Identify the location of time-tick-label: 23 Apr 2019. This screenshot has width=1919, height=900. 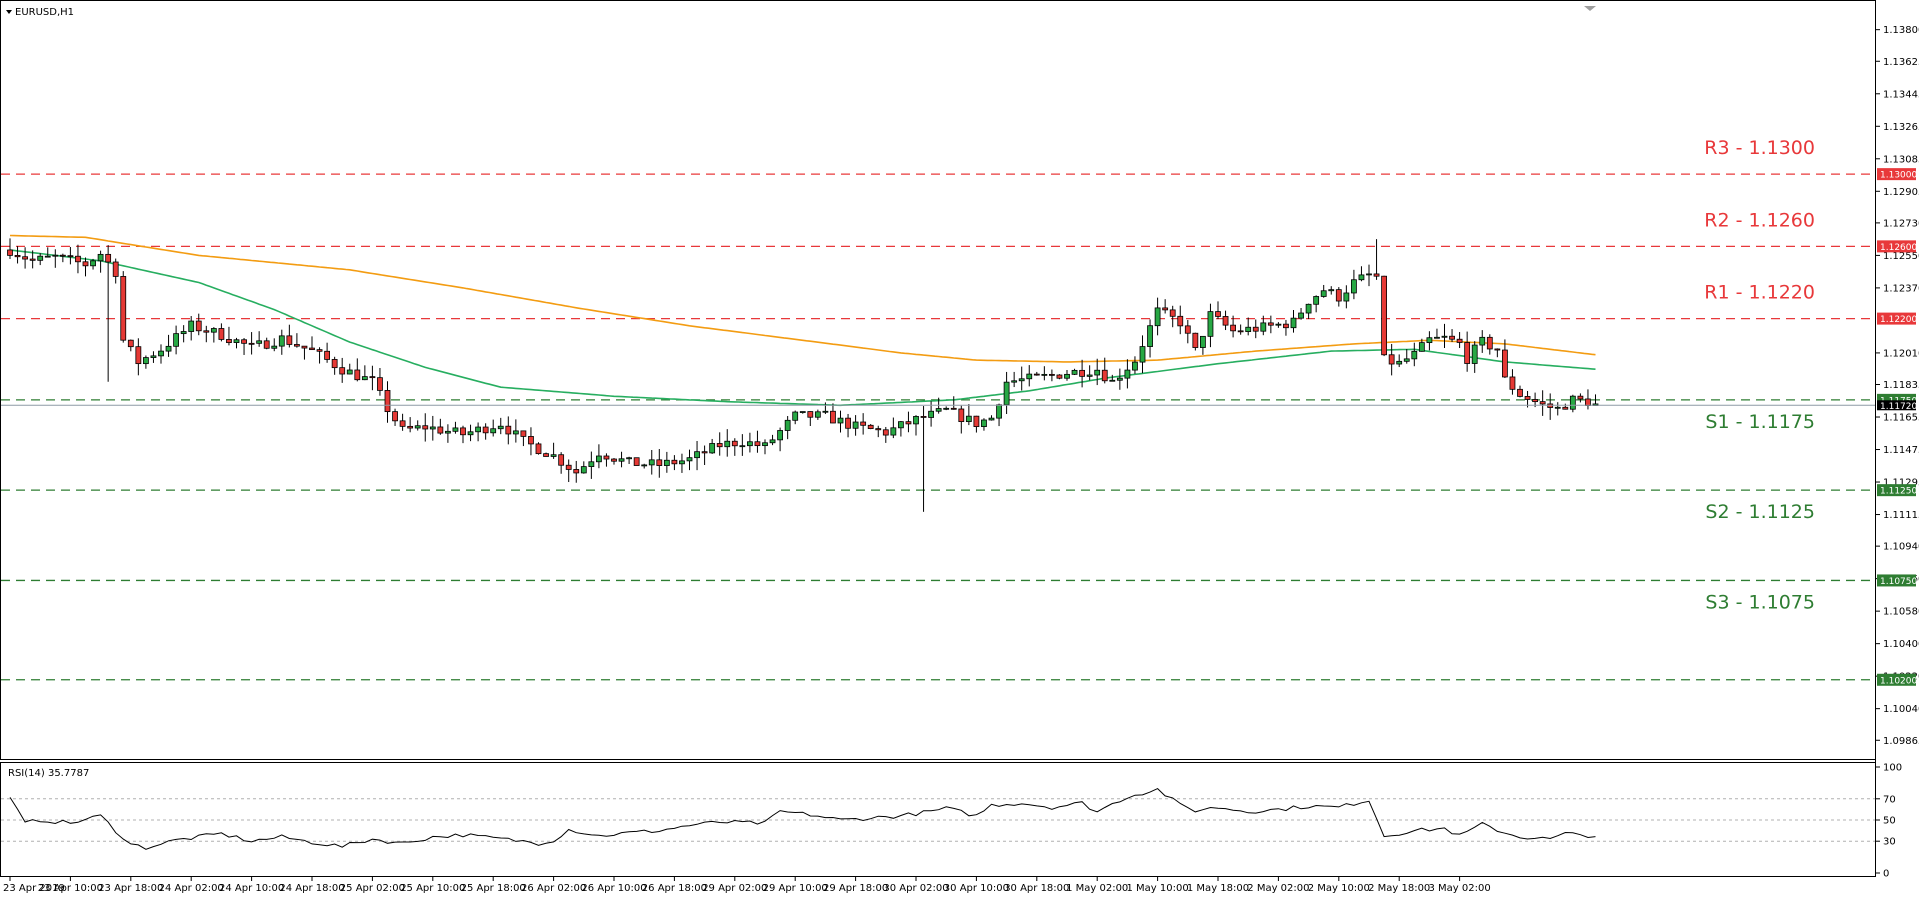
(34, 888).